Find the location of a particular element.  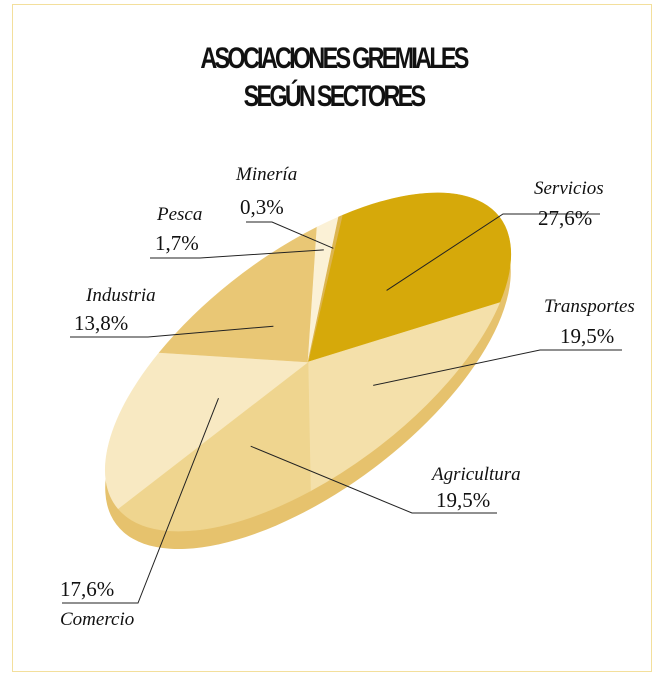

slice-name-industria: Industria is located at coordinates (120, 295).